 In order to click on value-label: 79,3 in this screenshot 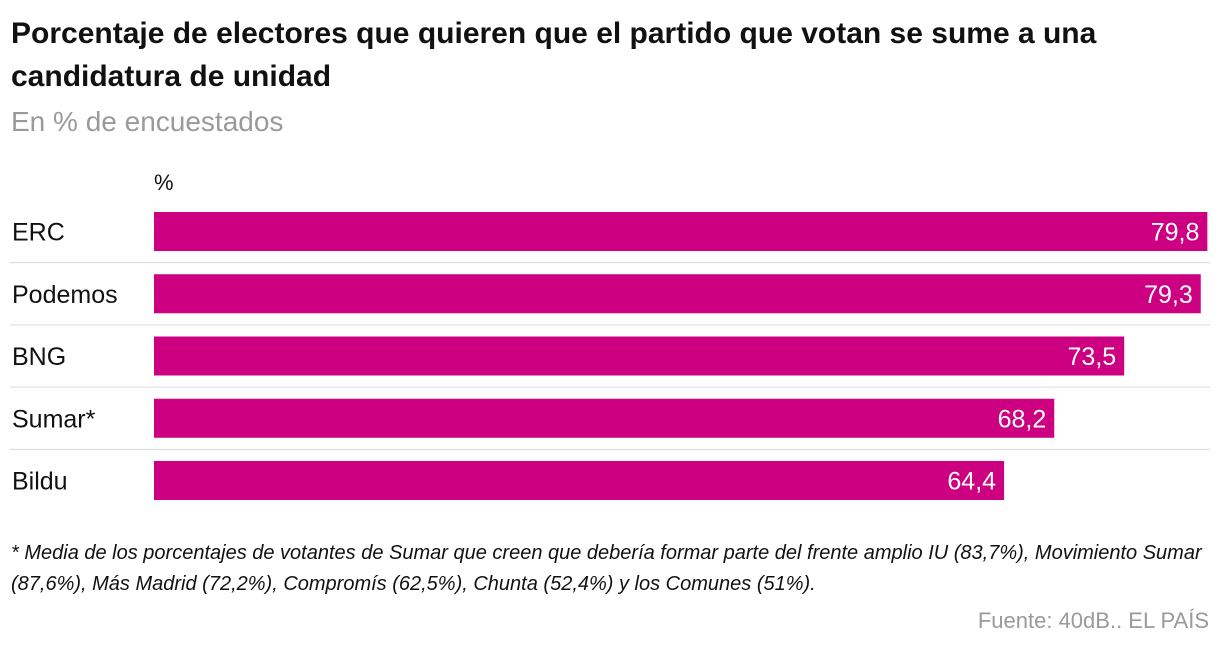, I will do `click(1168, 295)`.